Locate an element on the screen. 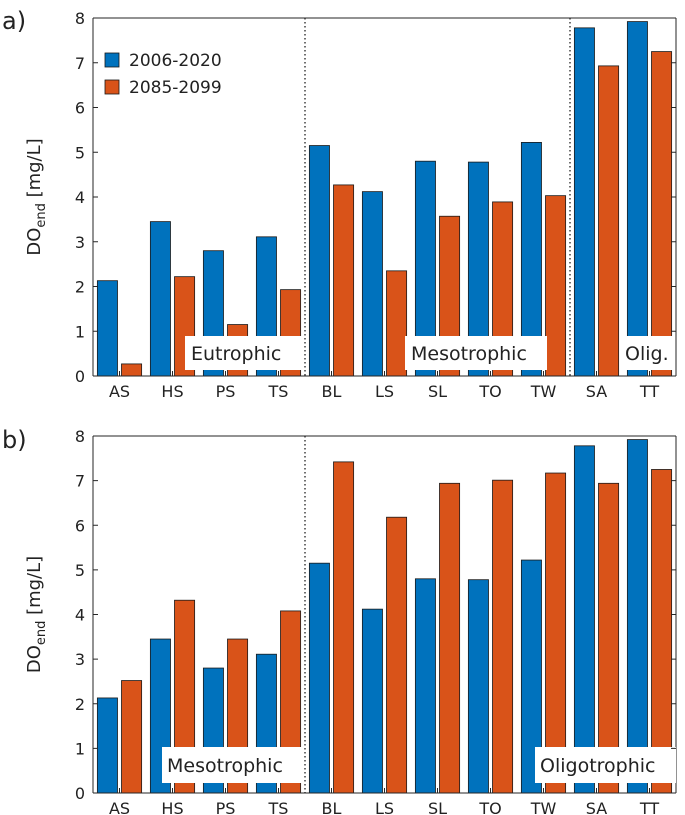  panel-label: a) is located at coordinates (14, 21).